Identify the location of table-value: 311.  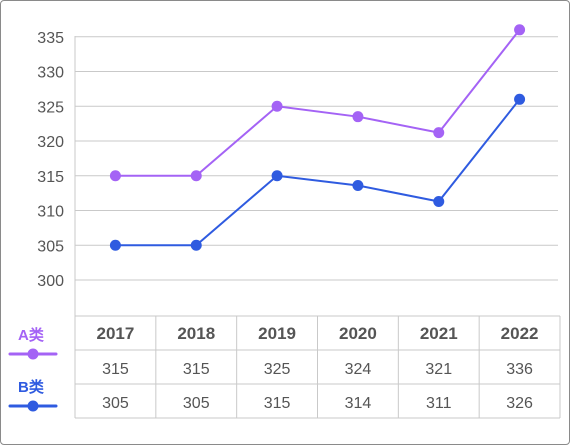
(439, 403).